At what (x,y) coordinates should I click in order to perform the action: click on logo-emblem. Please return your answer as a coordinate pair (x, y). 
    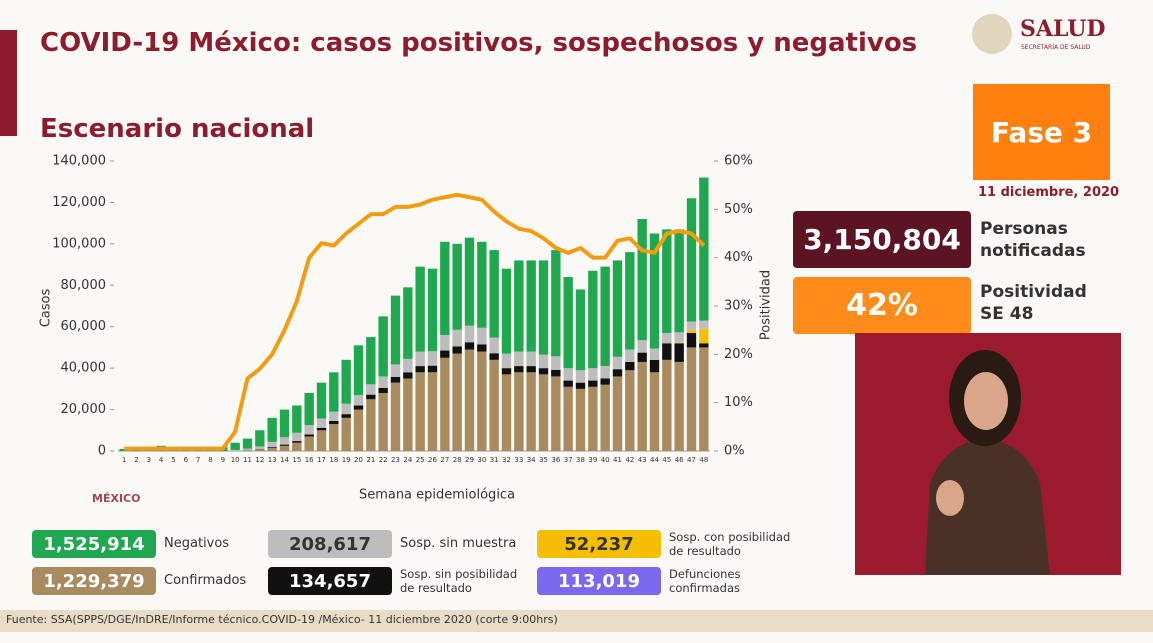
    Looking at the image, I should click on (992, 34).